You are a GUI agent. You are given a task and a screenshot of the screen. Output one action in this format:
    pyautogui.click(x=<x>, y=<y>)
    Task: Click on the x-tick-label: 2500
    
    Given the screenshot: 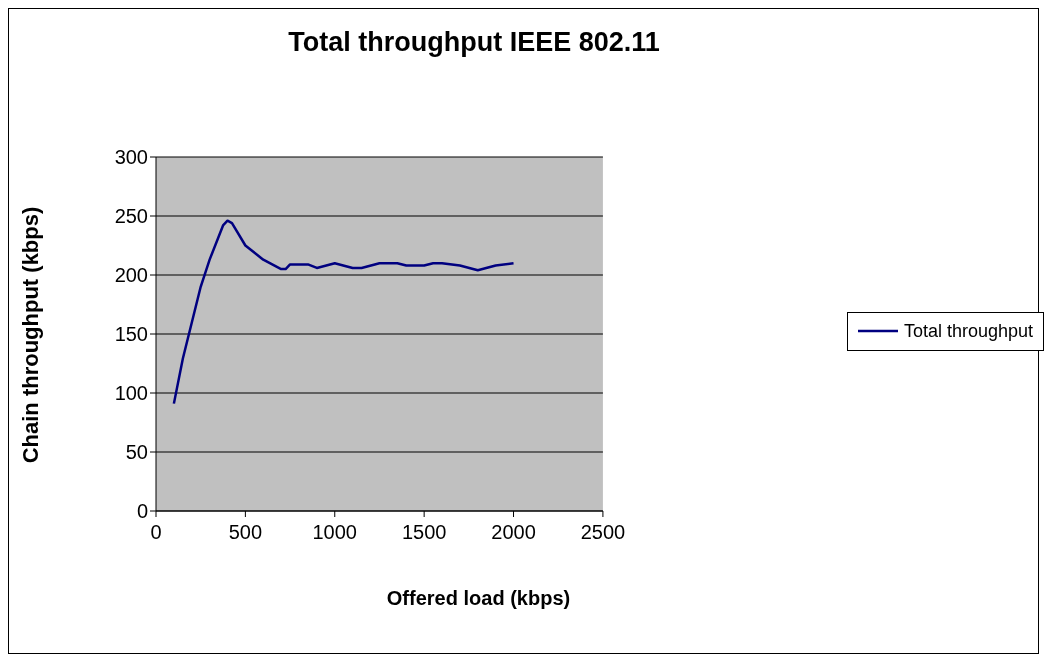 What is the action you would take?
    pyautogui.click(x=603, y=532)
    